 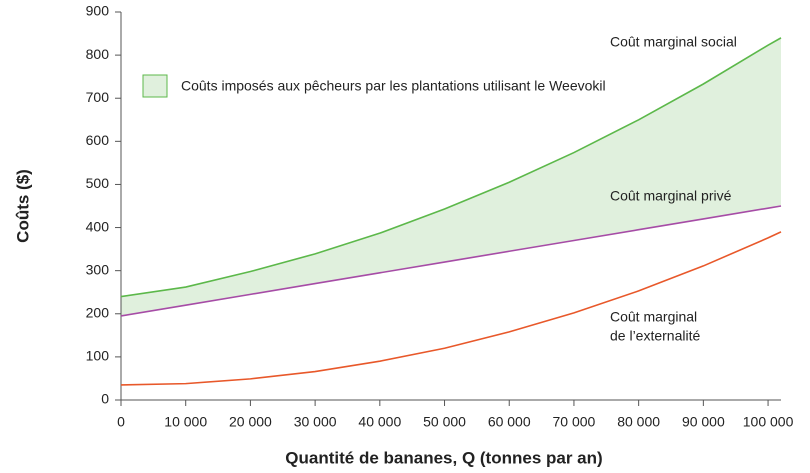 I want to click on series-label: Coût marginal privé, so click(x=671, y=196).